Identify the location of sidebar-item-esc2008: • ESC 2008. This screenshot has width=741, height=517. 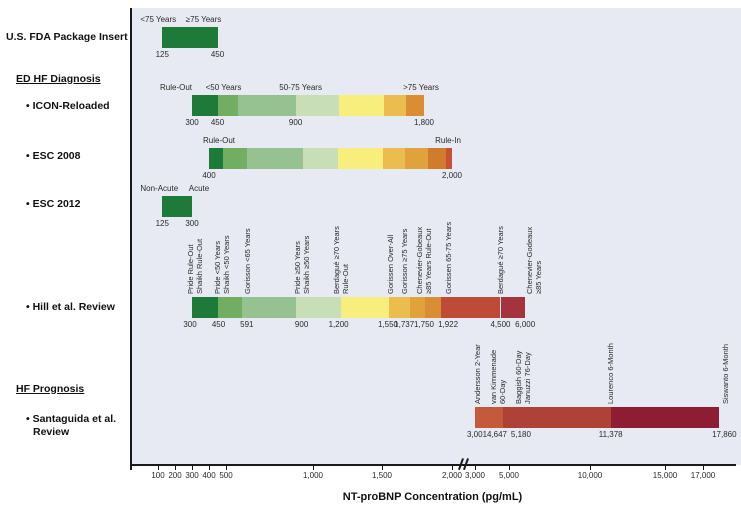
(53, 155).